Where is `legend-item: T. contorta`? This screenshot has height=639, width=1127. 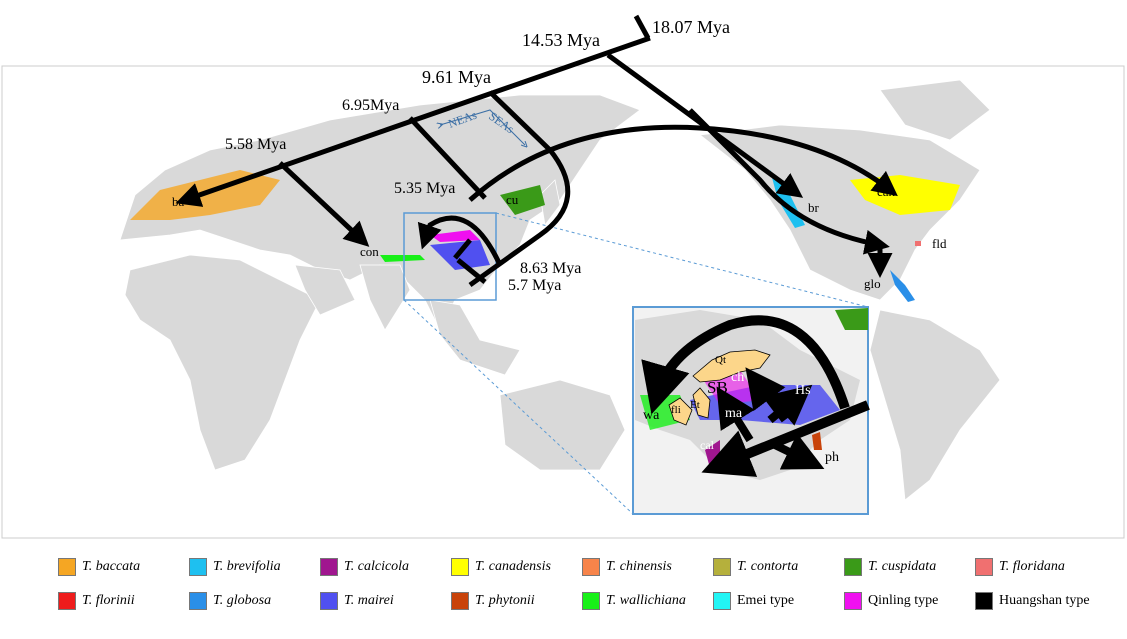 legend-item: T. contorta is located at coordinates (778, 567).